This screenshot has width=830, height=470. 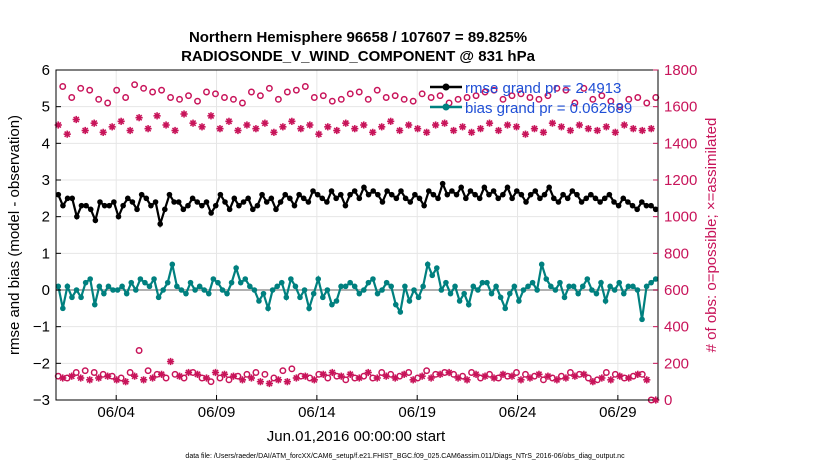 I want to click on x-axis-label: Jun.01,2016 00:00:00 start, so click(x=356, y=436).